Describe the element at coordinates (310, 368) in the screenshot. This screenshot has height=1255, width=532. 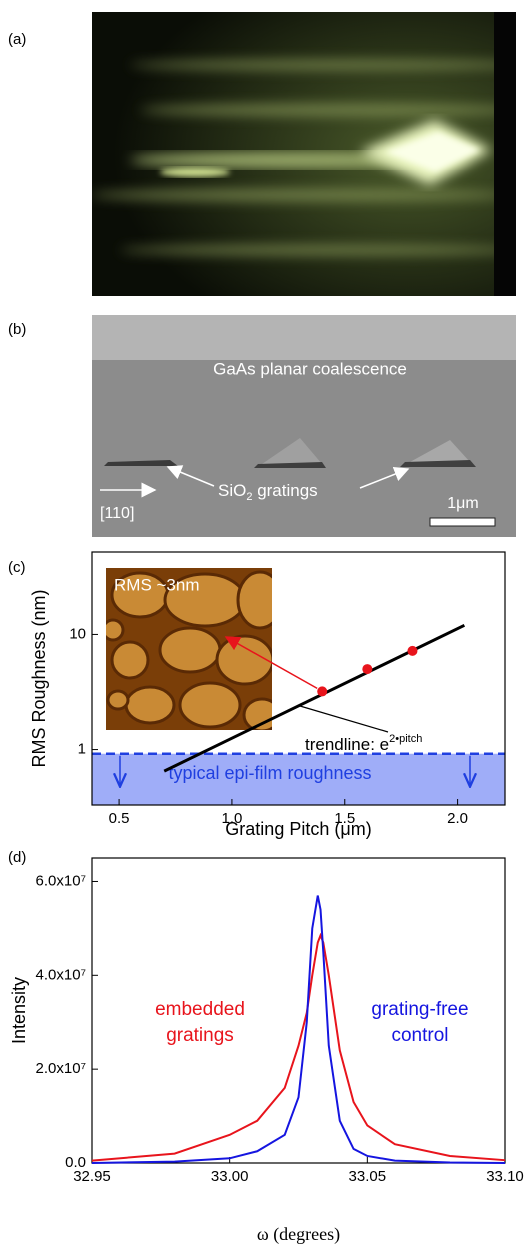
I see `sem-title: GaAs planar coalescence` at that location.